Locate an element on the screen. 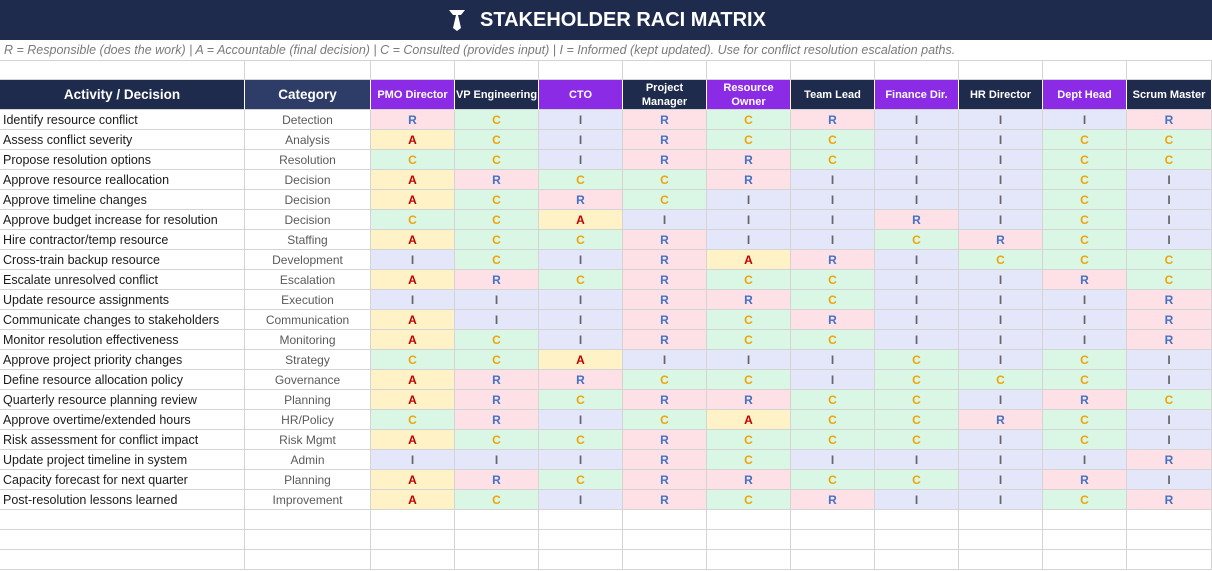 Image resolution: width=1212 pixels, height=571 pixels. activity: Identify resource conflict is located at coordinates (122, 120).